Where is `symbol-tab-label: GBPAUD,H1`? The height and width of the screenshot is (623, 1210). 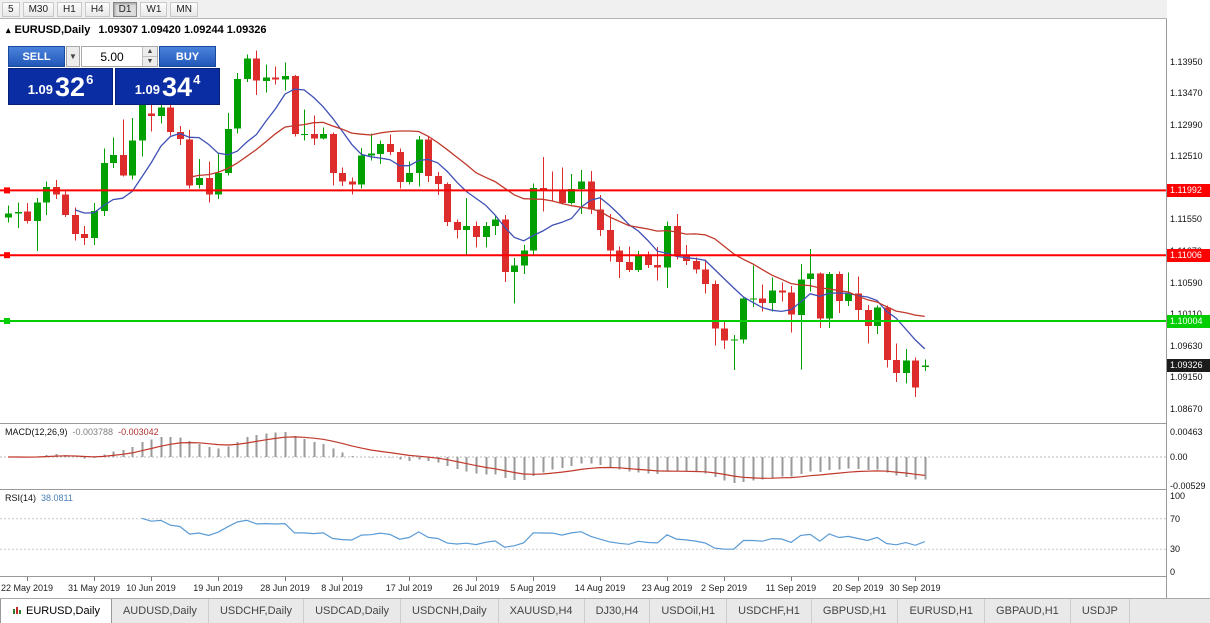 symbol-tab-label: GBPAUD,H1 is located at coordinates (1027, 611).